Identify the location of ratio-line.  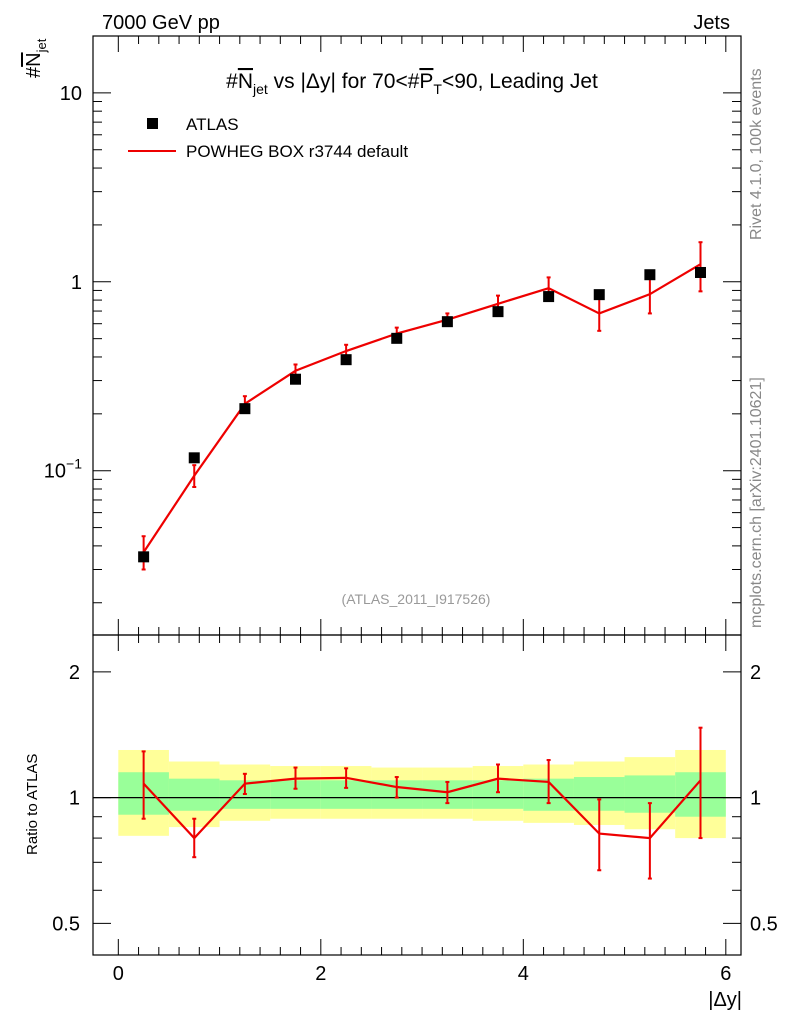
(422, 808).